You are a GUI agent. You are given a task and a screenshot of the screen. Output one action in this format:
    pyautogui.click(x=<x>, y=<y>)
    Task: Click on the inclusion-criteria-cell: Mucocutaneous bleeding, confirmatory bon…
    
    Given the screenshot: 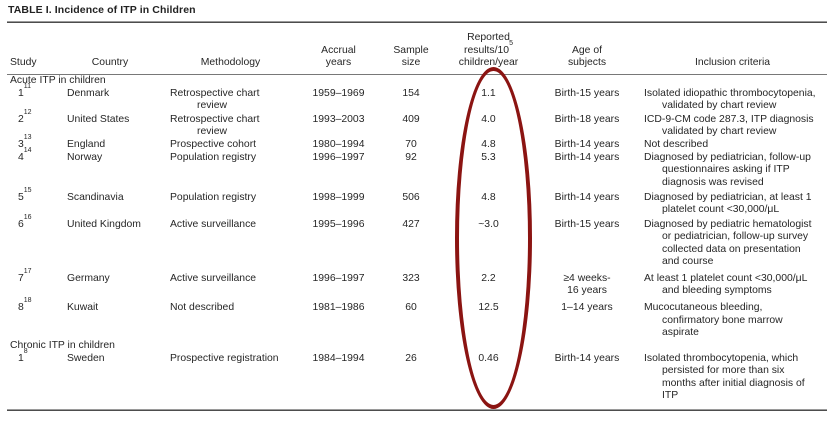 What is the action you would take?
    pyautogui.click(x=713, y=320)
    